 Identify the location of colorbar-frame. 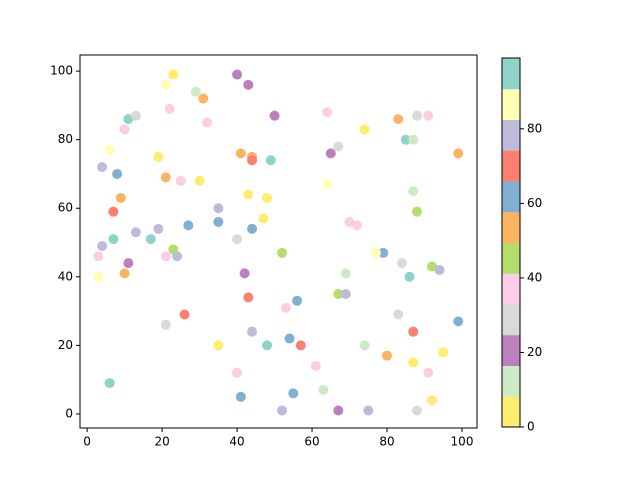
(511, 242).